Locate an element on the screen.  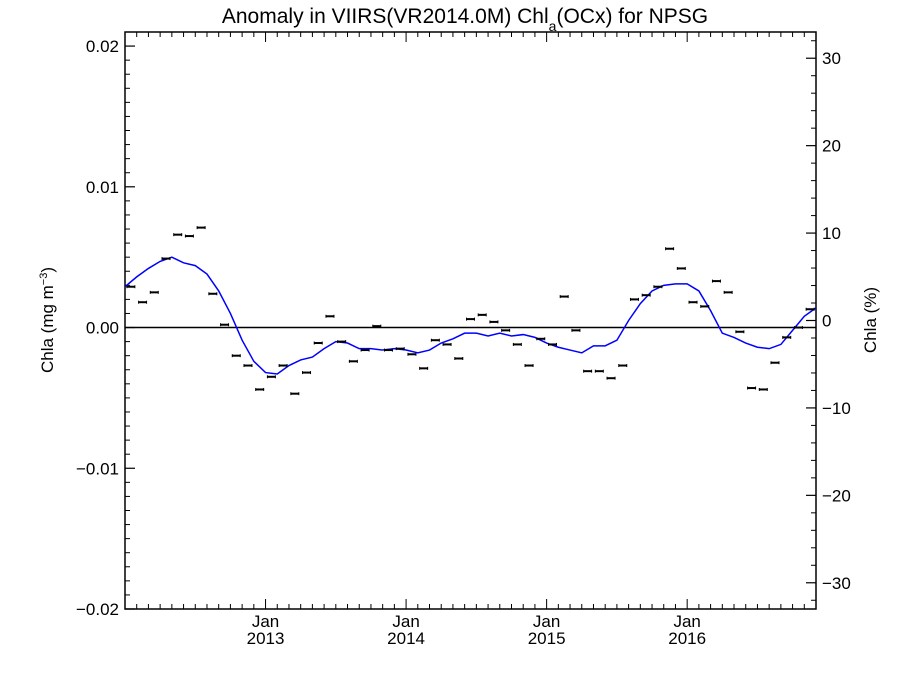
right-tick-label: 30 is located at coordinates (831, 58).